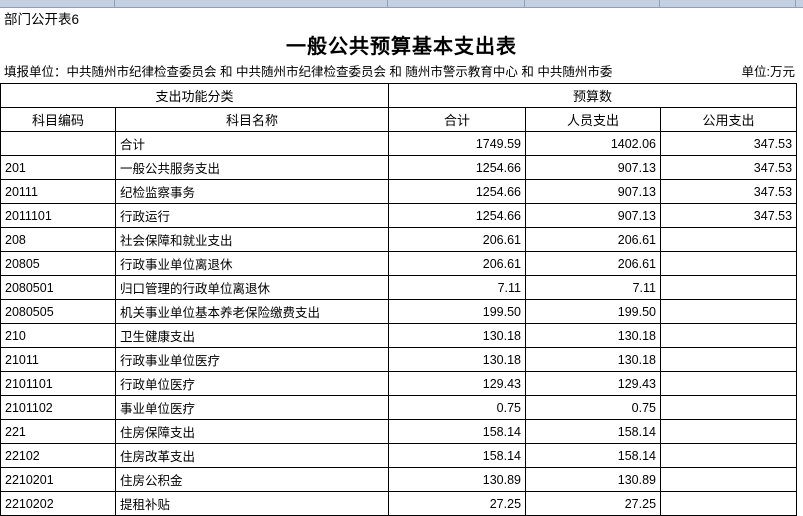 Image resolution: width=803 pixels, height=516 pixels. I want to click on cell-subject-code: 20805, so click(58, 263).